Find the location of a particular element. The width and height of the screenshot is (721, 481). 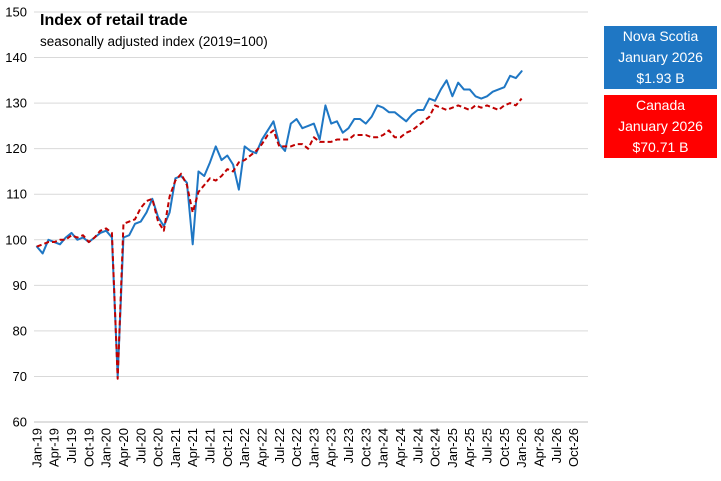

x-tick-label-Jul-23: Jul-23 is located at coordinates (348, 445).